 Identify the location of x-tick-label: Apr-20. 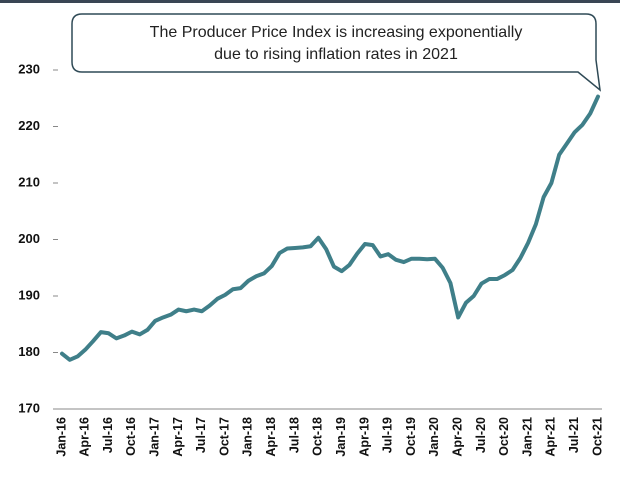
(457, 437).